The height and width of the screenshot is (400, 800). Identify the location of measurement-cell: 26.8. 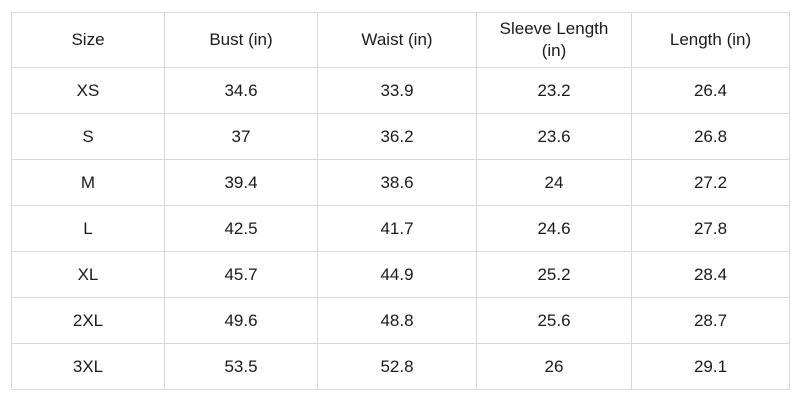
(710, 136).